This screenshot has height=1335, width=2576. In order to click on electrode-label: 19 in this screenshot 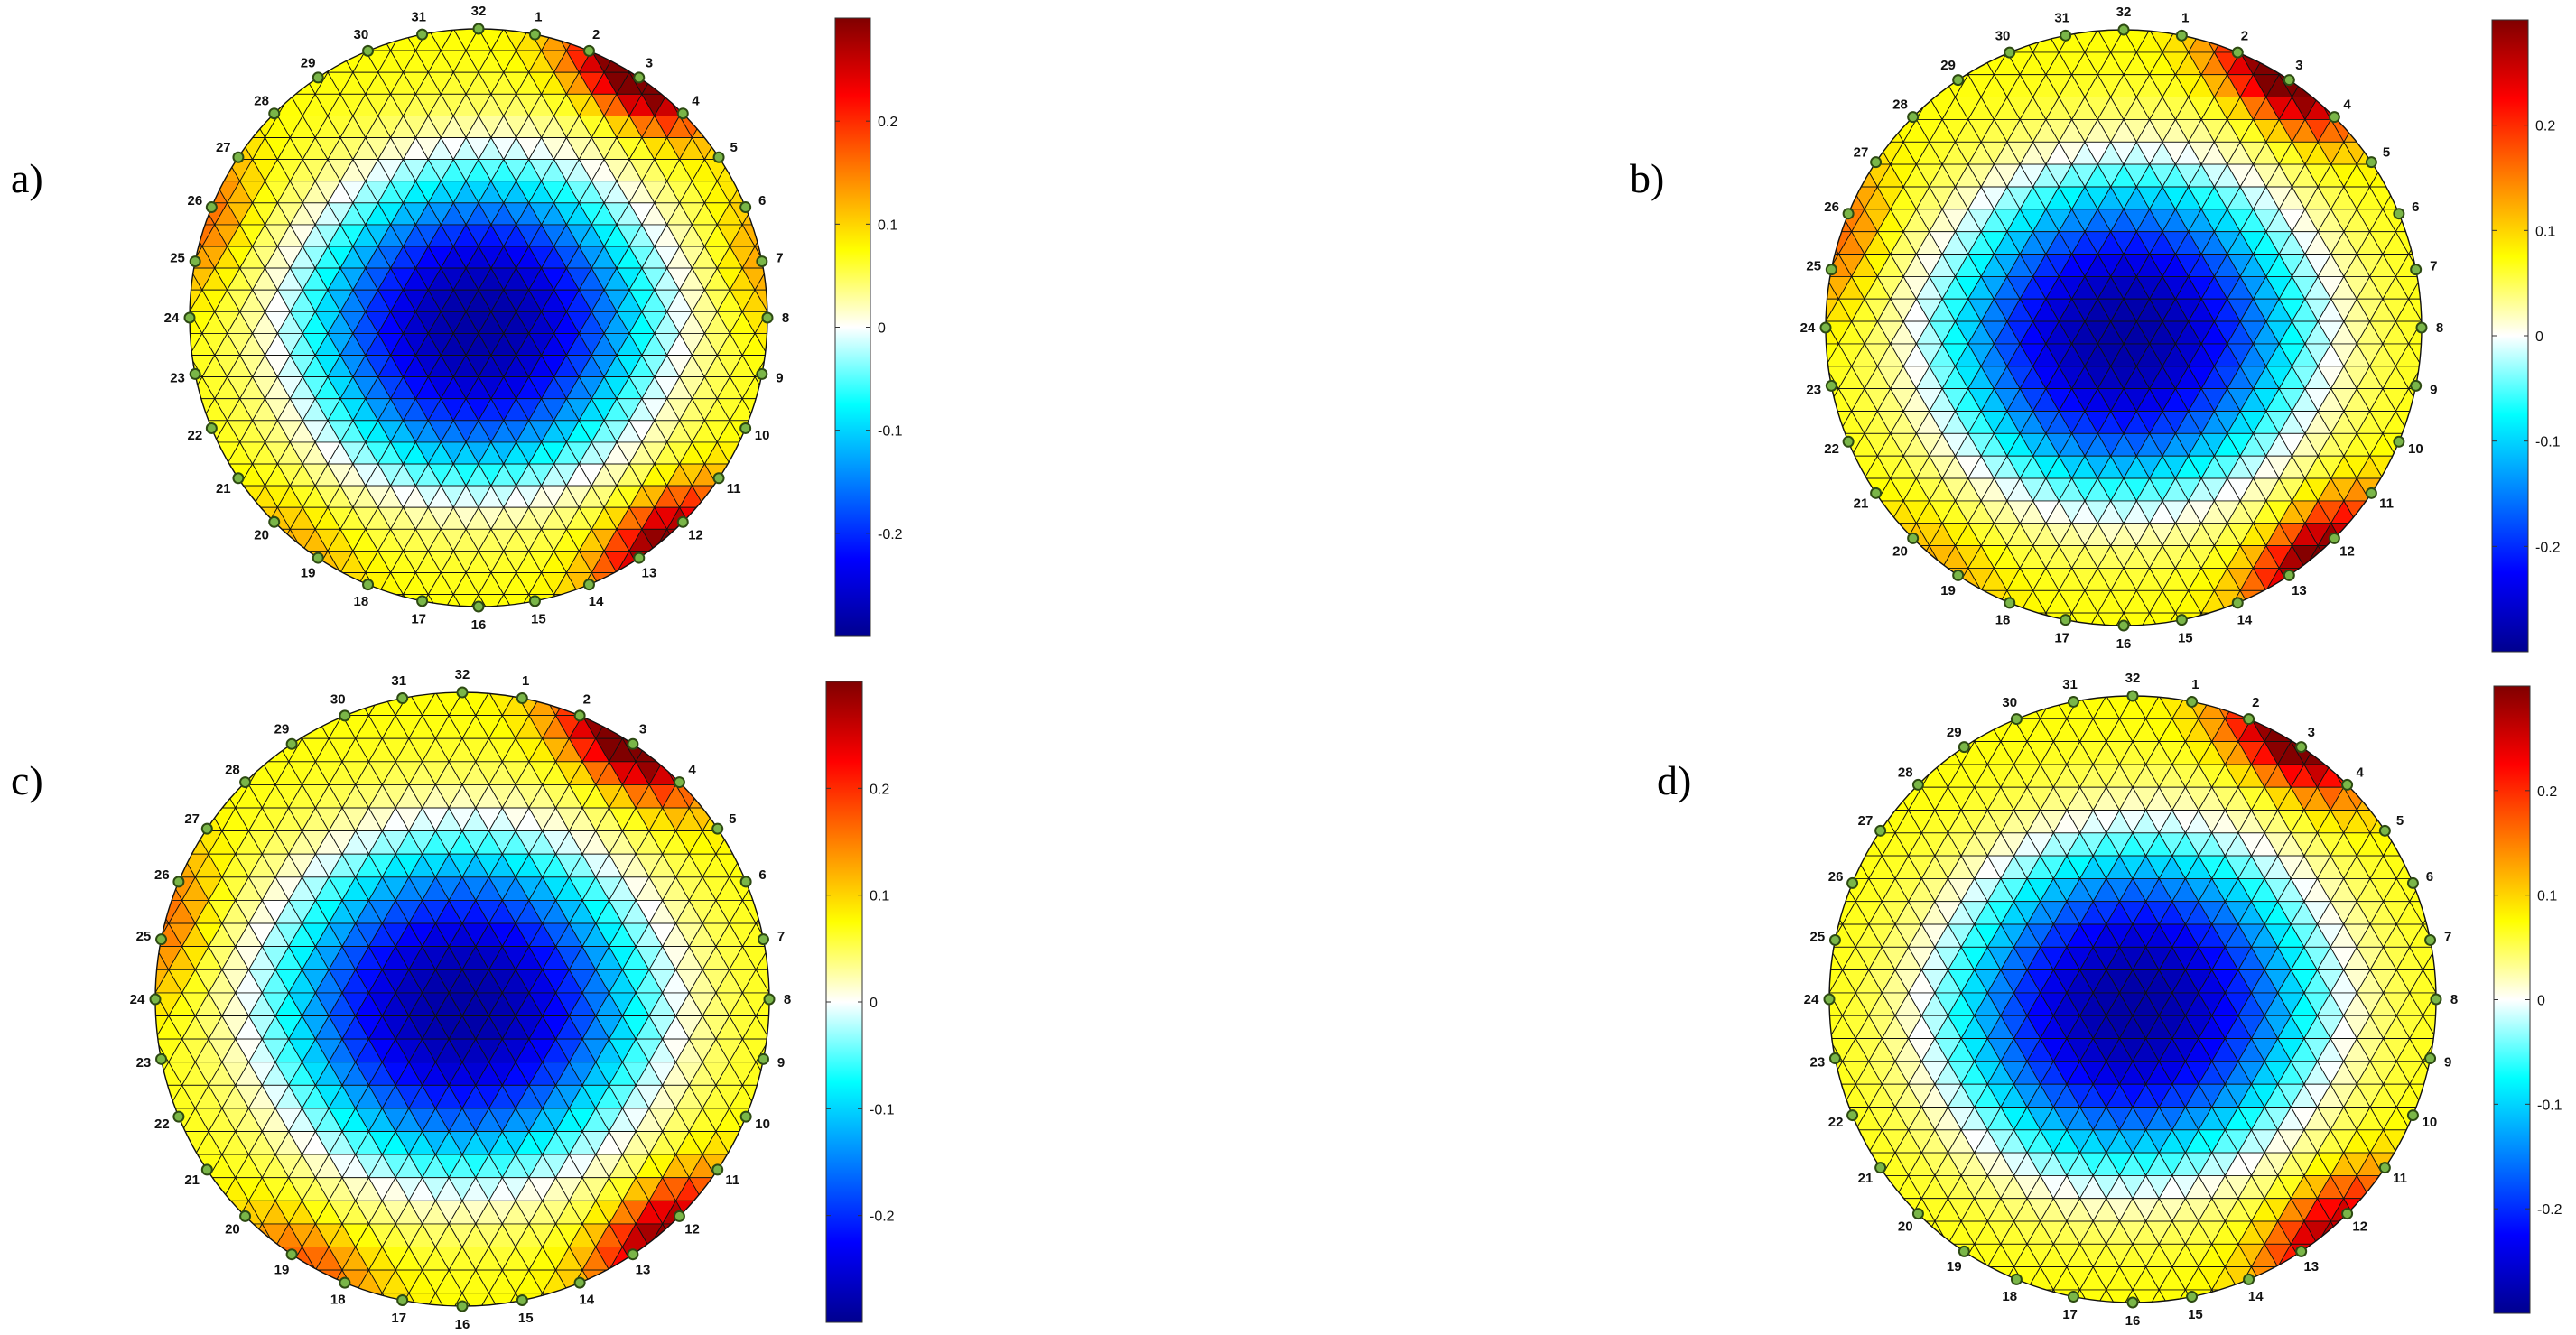, I will do `click(1954, 1267)`.